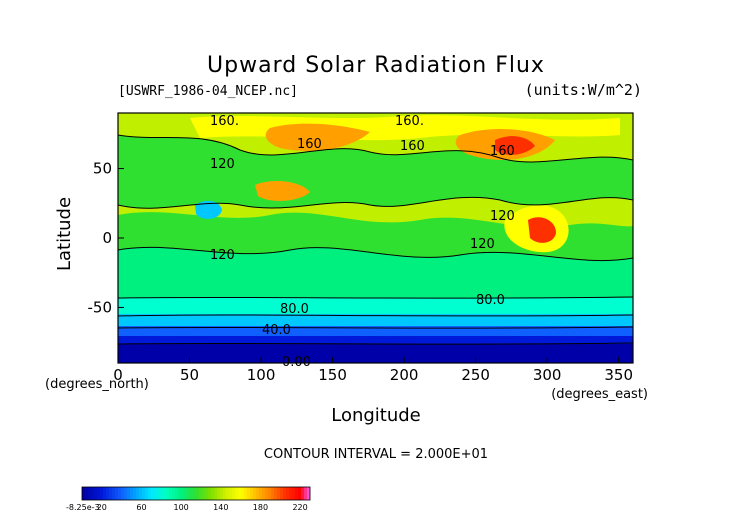  Describe the element at coordinates (599, 394) in the screenshot. I see `x-unit-label: (degrees_east)` at that location.